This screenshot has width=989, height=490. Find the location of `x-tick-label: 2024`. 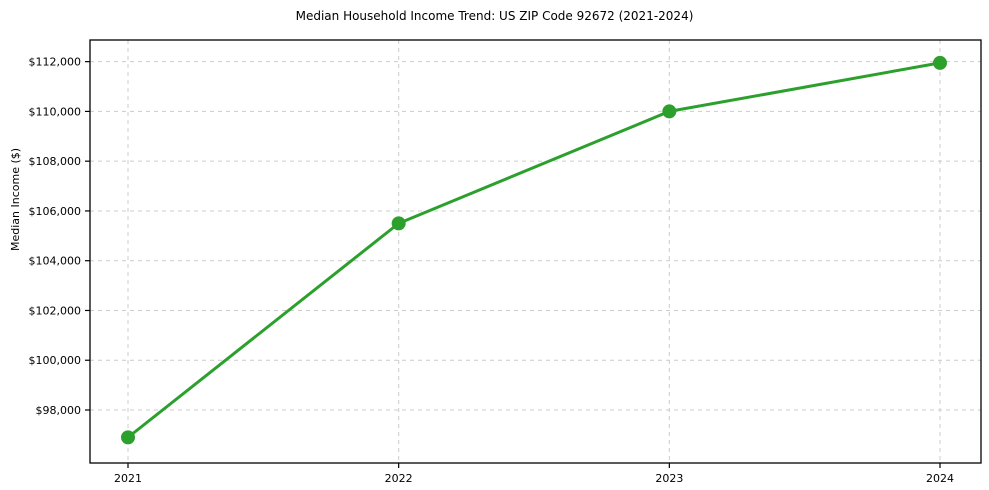

x-tick-label: 2024 is located at coordinates (940, 478).